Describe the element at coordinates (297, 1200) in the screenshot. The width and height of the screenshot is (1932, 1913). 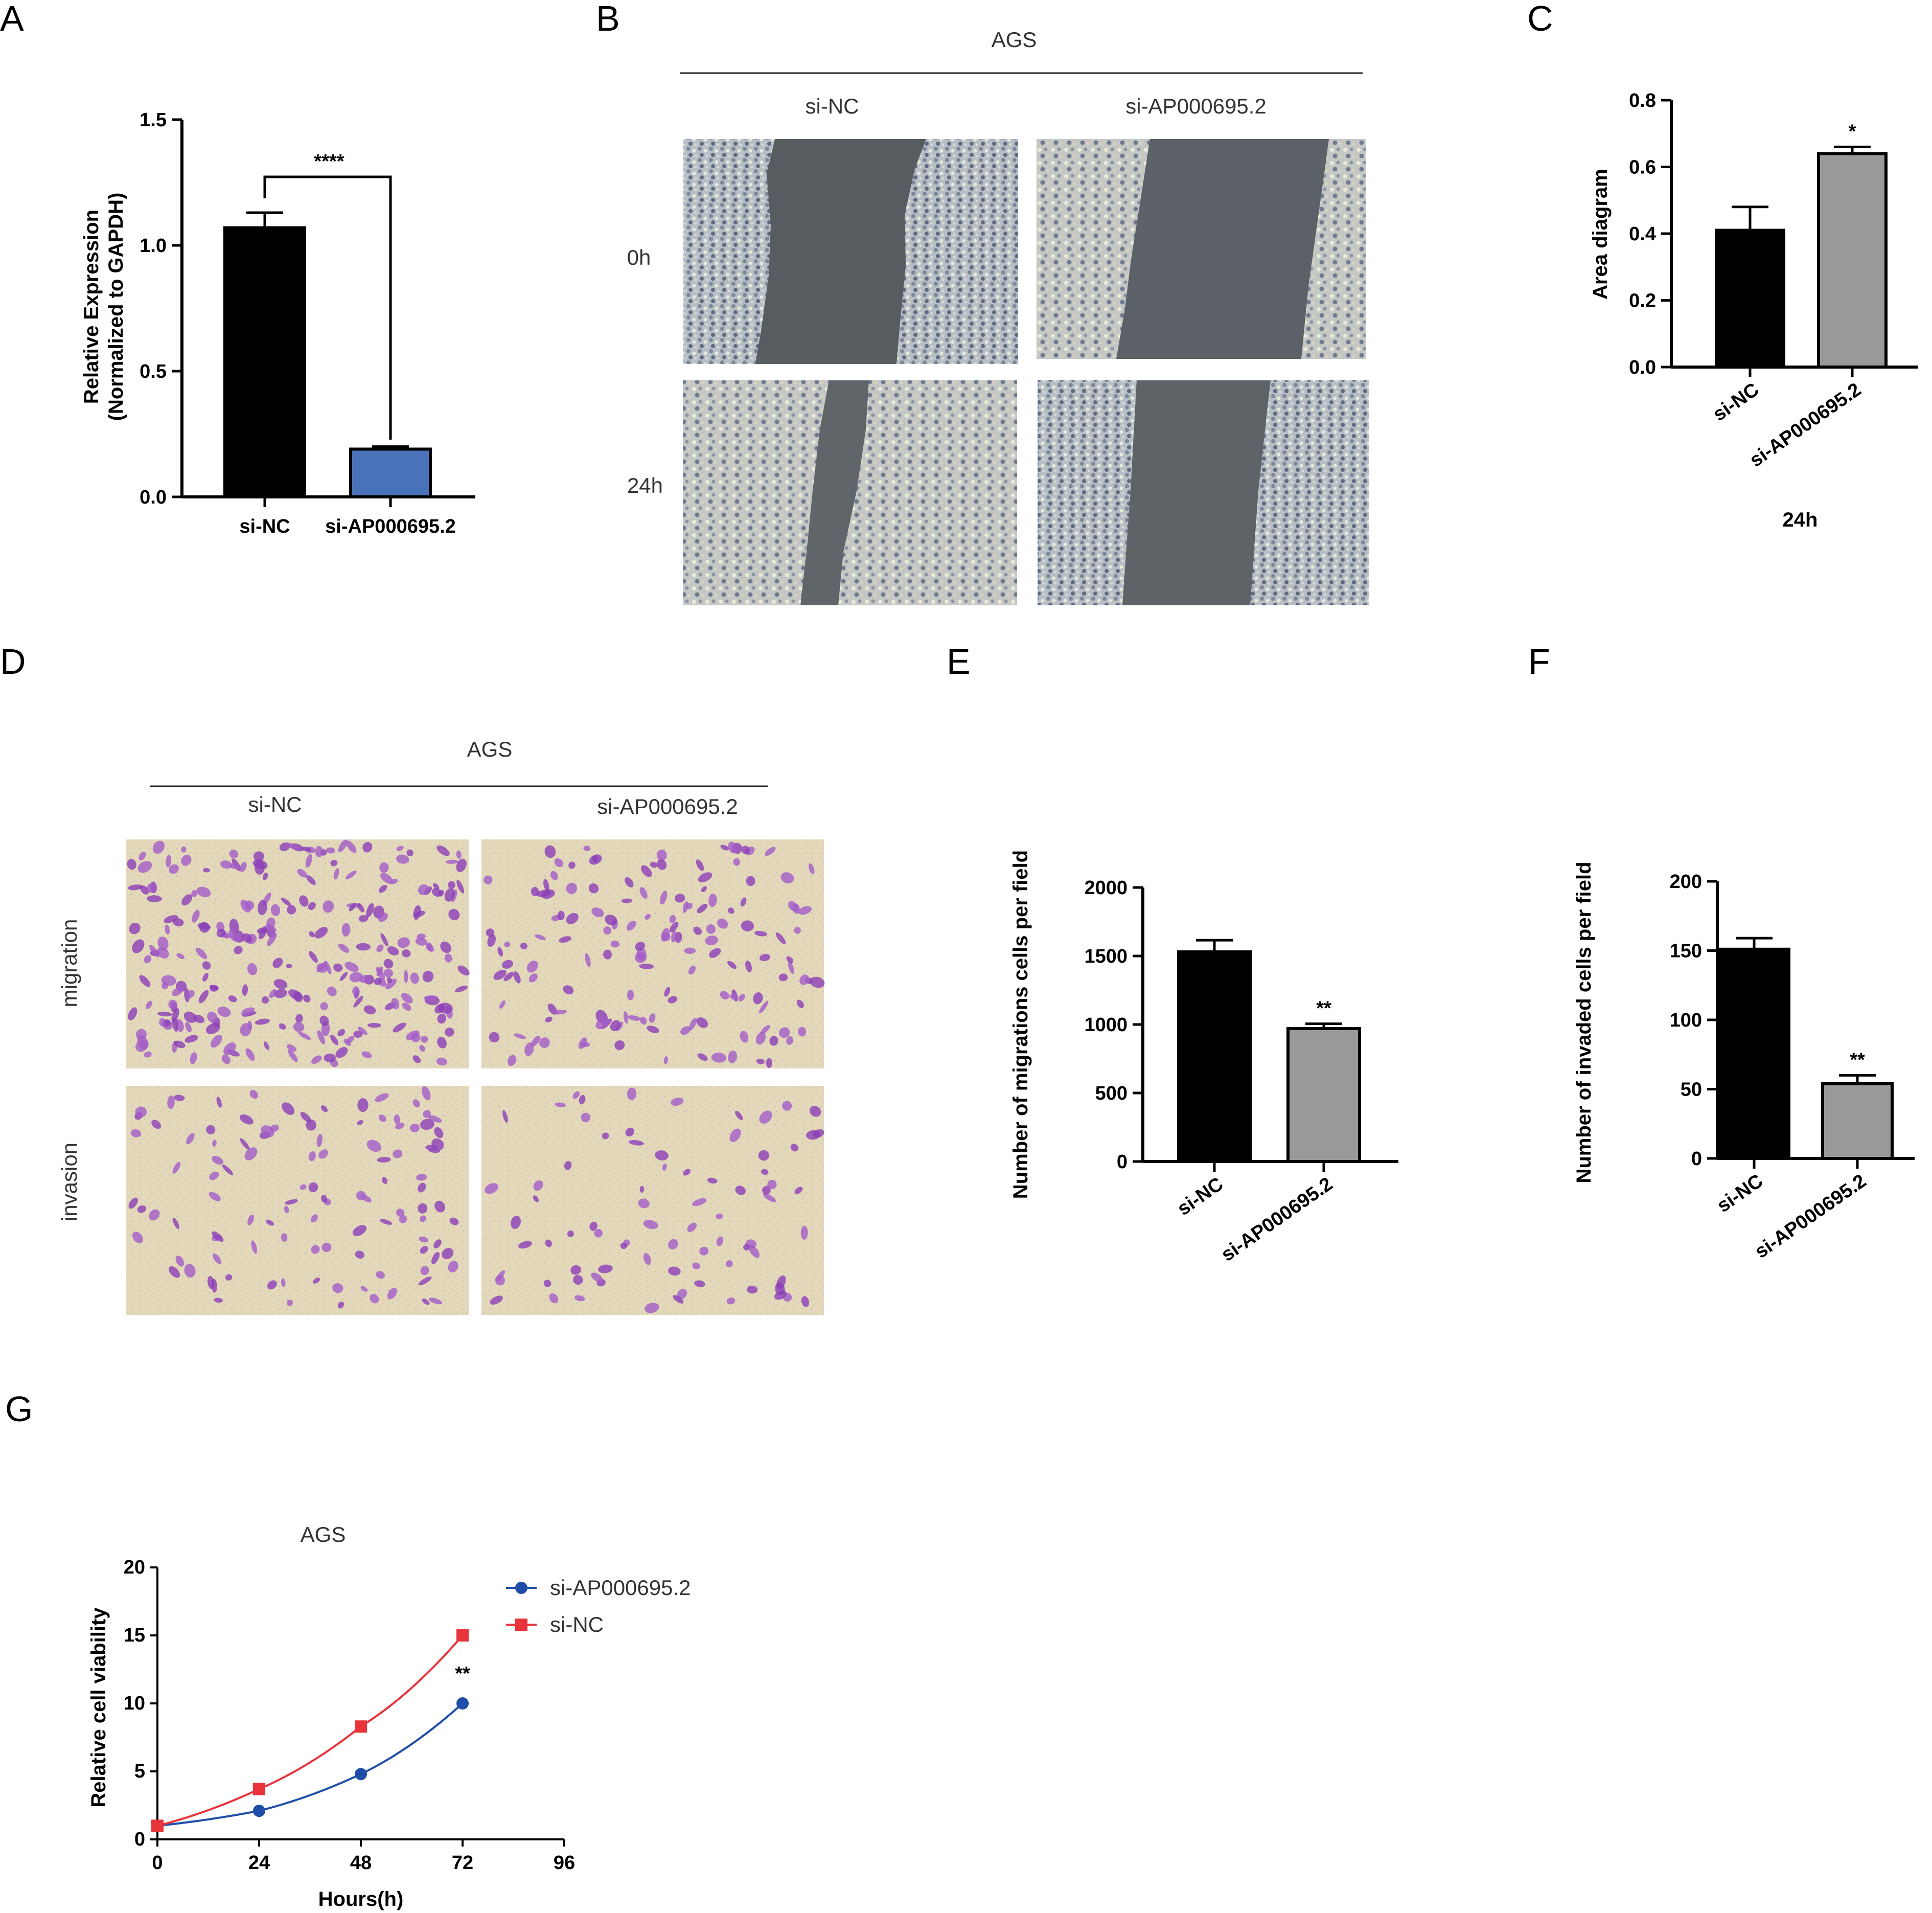
I see `transwell-image-nc-invasion` at that location.